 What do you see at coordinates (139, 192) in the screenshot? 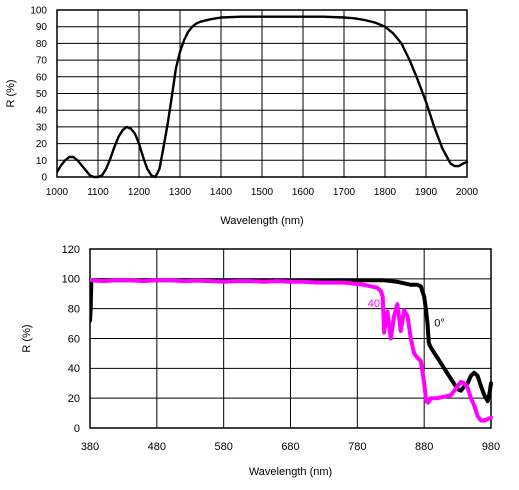
I see `x-tick-label: 1200` at bounding box center [139, 192].